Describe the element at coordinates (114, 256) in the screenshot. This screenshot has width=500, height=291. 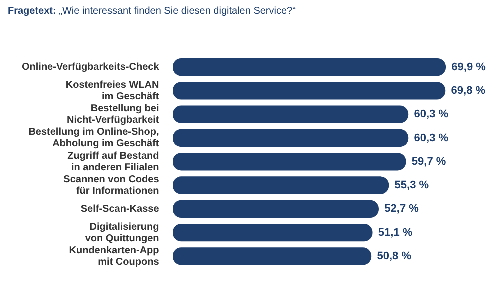
I see `y-tick-label: Kundenkarten-App mit Coupons` at that location.